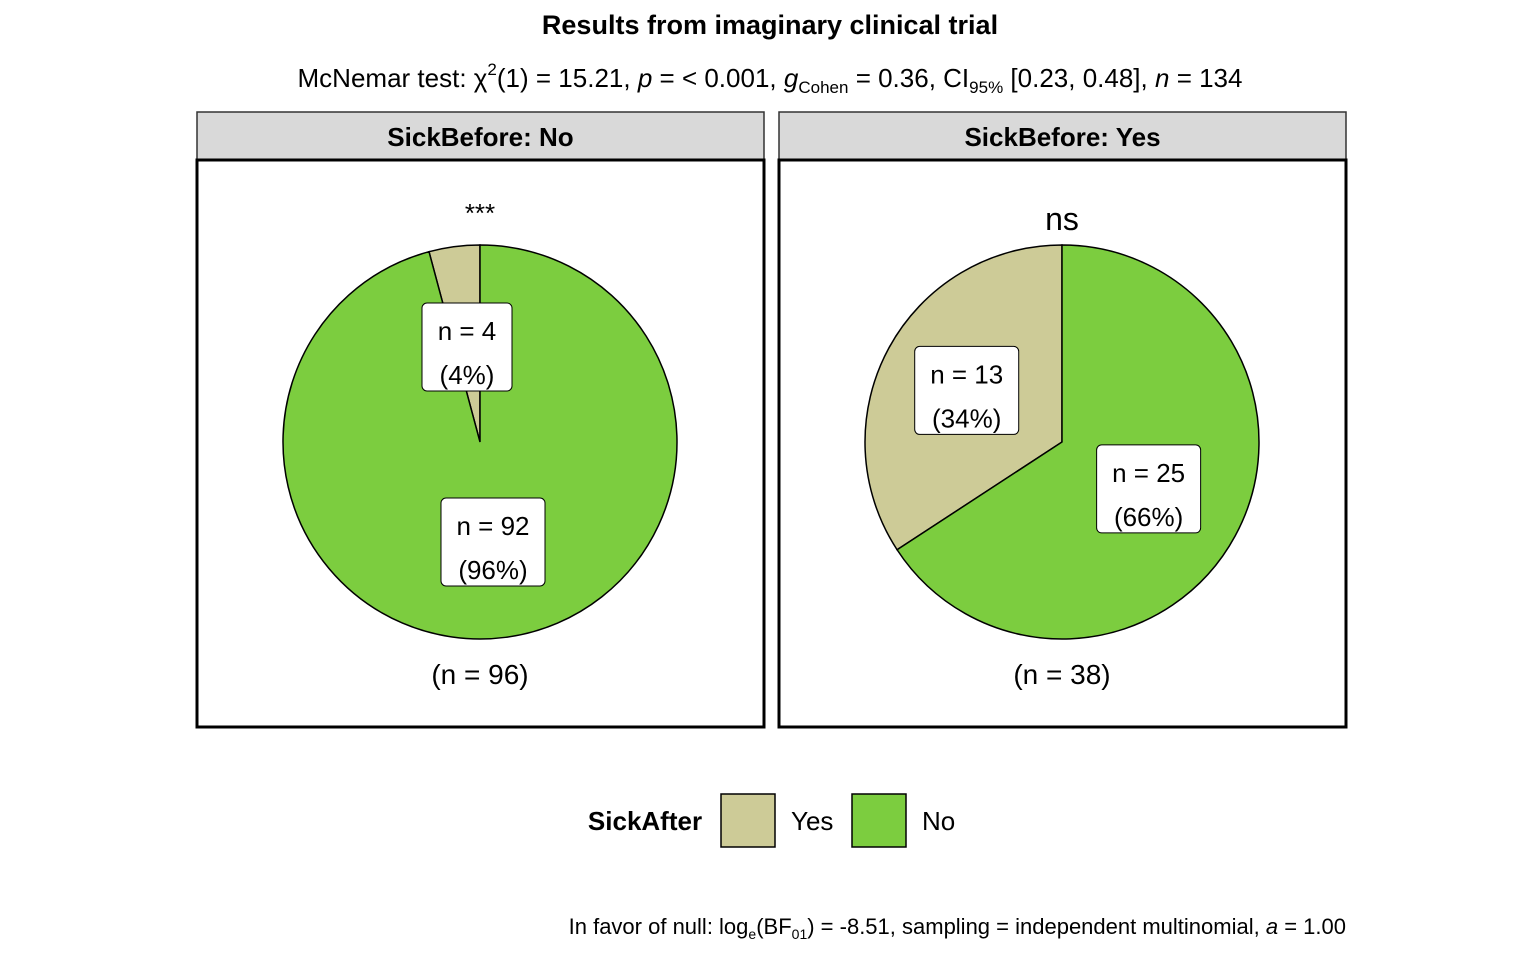  I want to click on bf-subscript: 01, so click(799, 934).